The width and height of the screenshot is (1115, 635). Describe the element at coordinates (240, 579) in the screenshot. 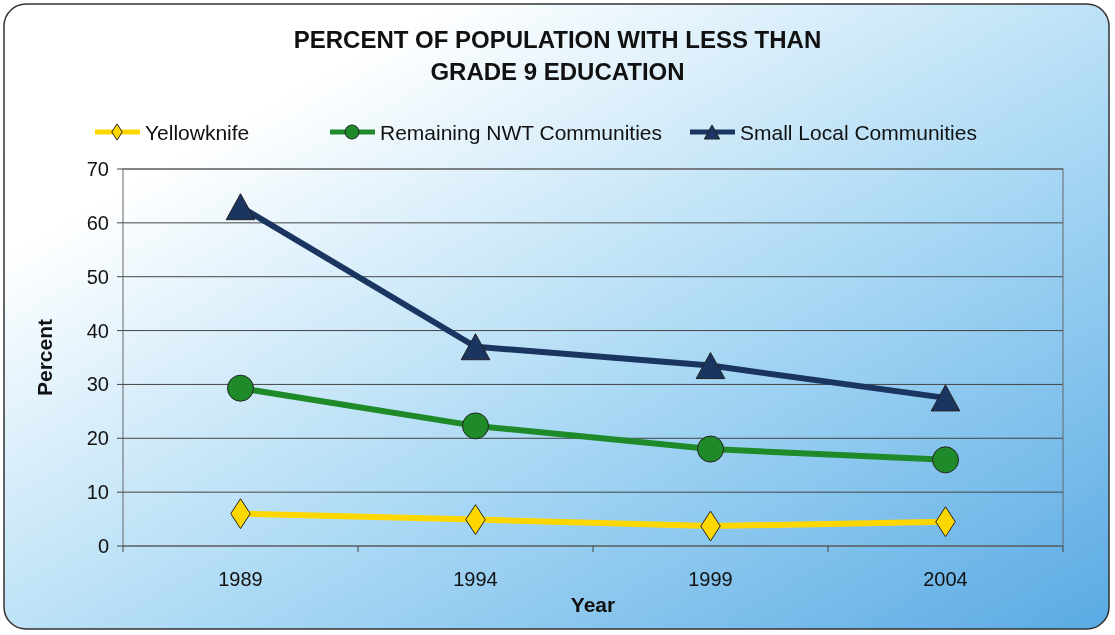

I see `x-tick-label: 1989` at that location.